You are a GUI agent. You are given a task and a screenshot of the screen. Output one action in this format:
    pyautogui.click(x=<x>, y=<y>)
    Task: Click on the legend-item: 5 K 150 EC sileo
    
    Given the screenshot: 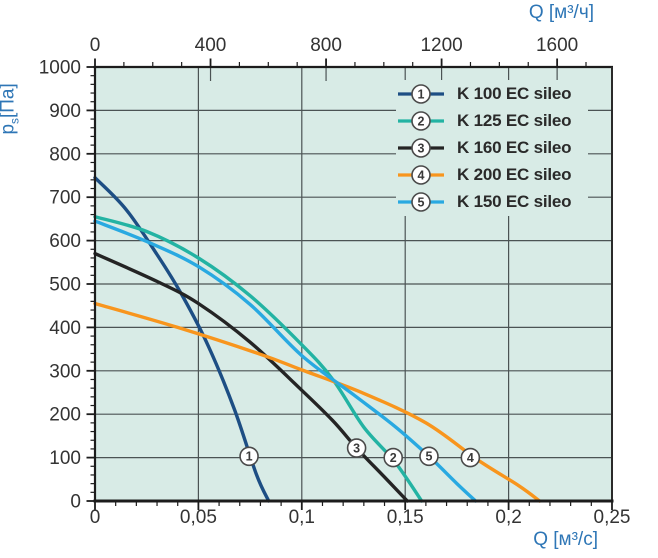 What is the action you would take?
    pyautogui.click(x=492, y=202)
    